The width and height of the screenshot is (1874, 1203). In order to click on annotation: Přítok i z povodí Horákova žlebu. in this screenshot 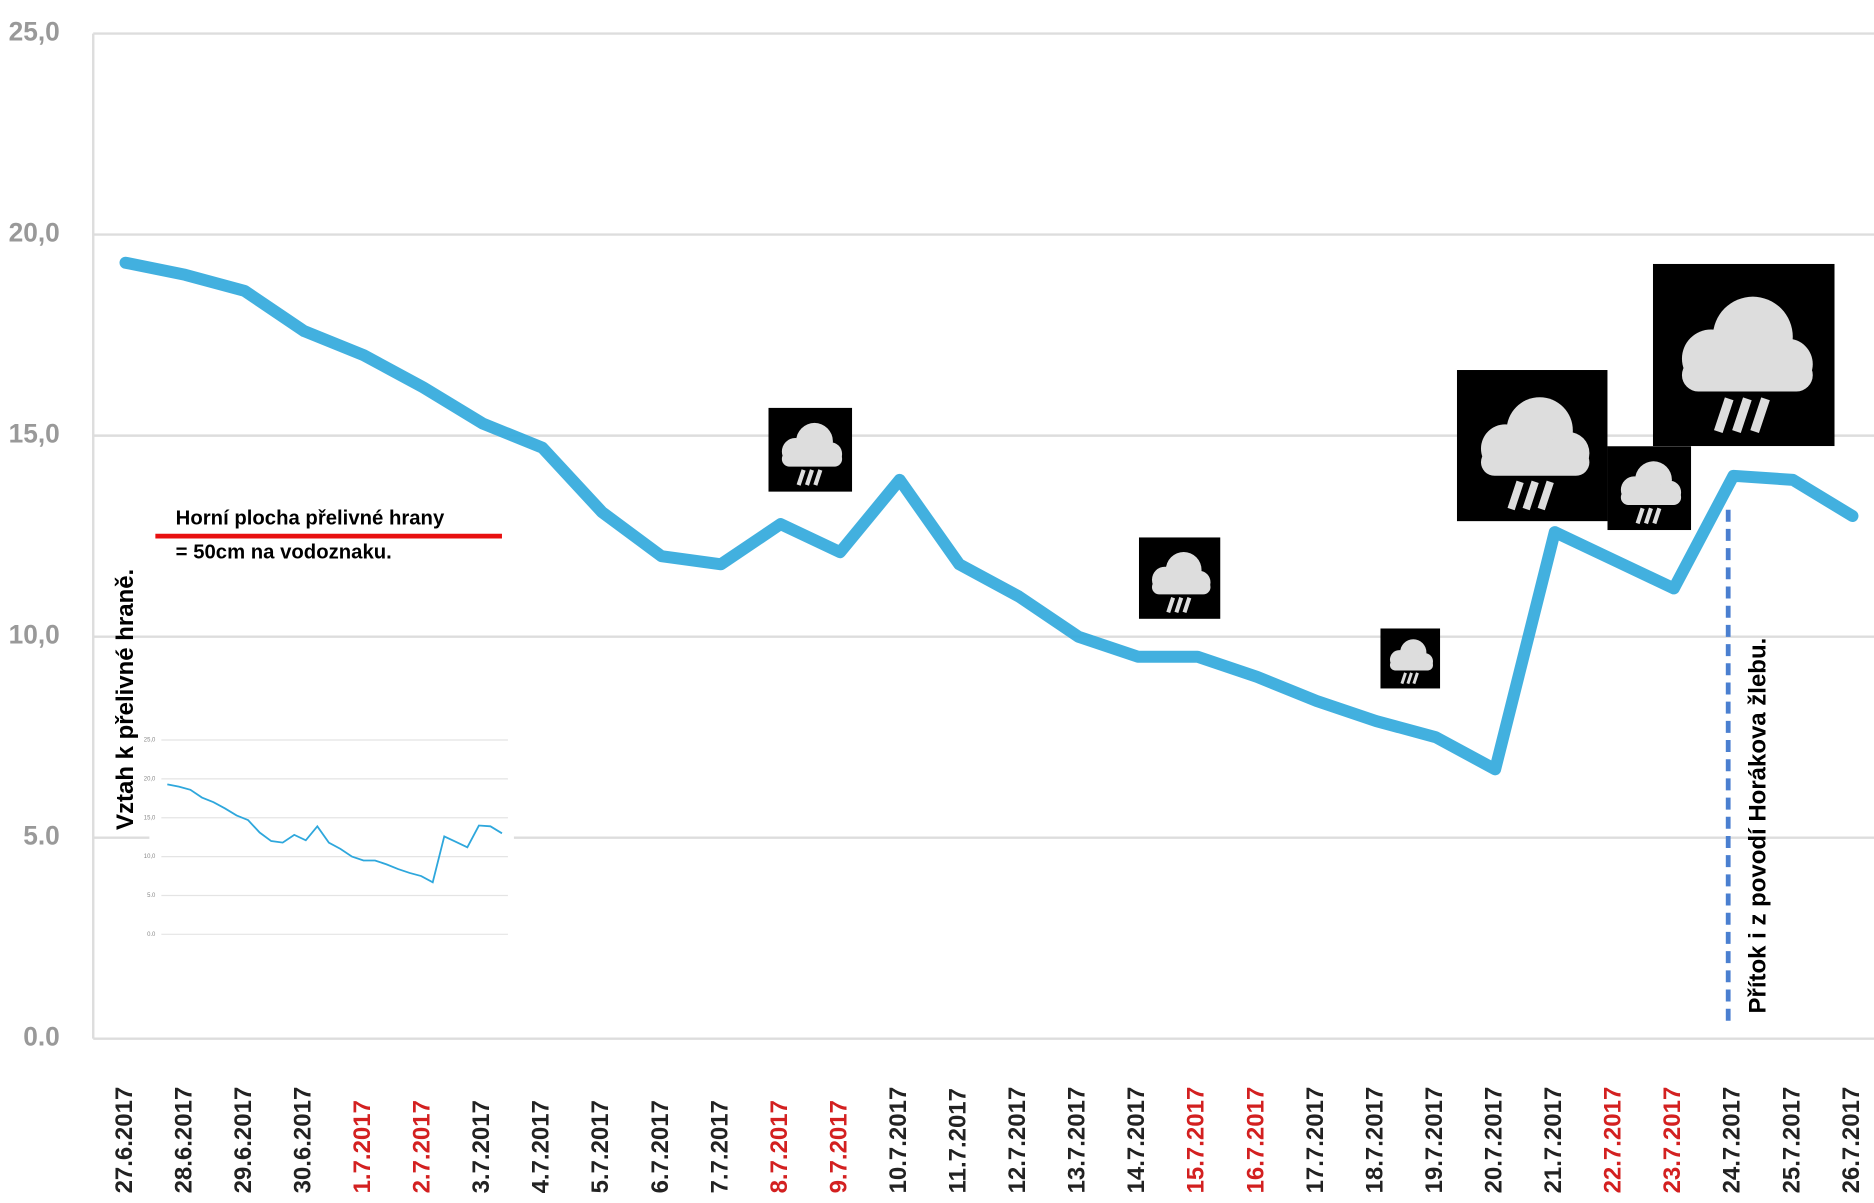, I will do `click(1758, 826)`.